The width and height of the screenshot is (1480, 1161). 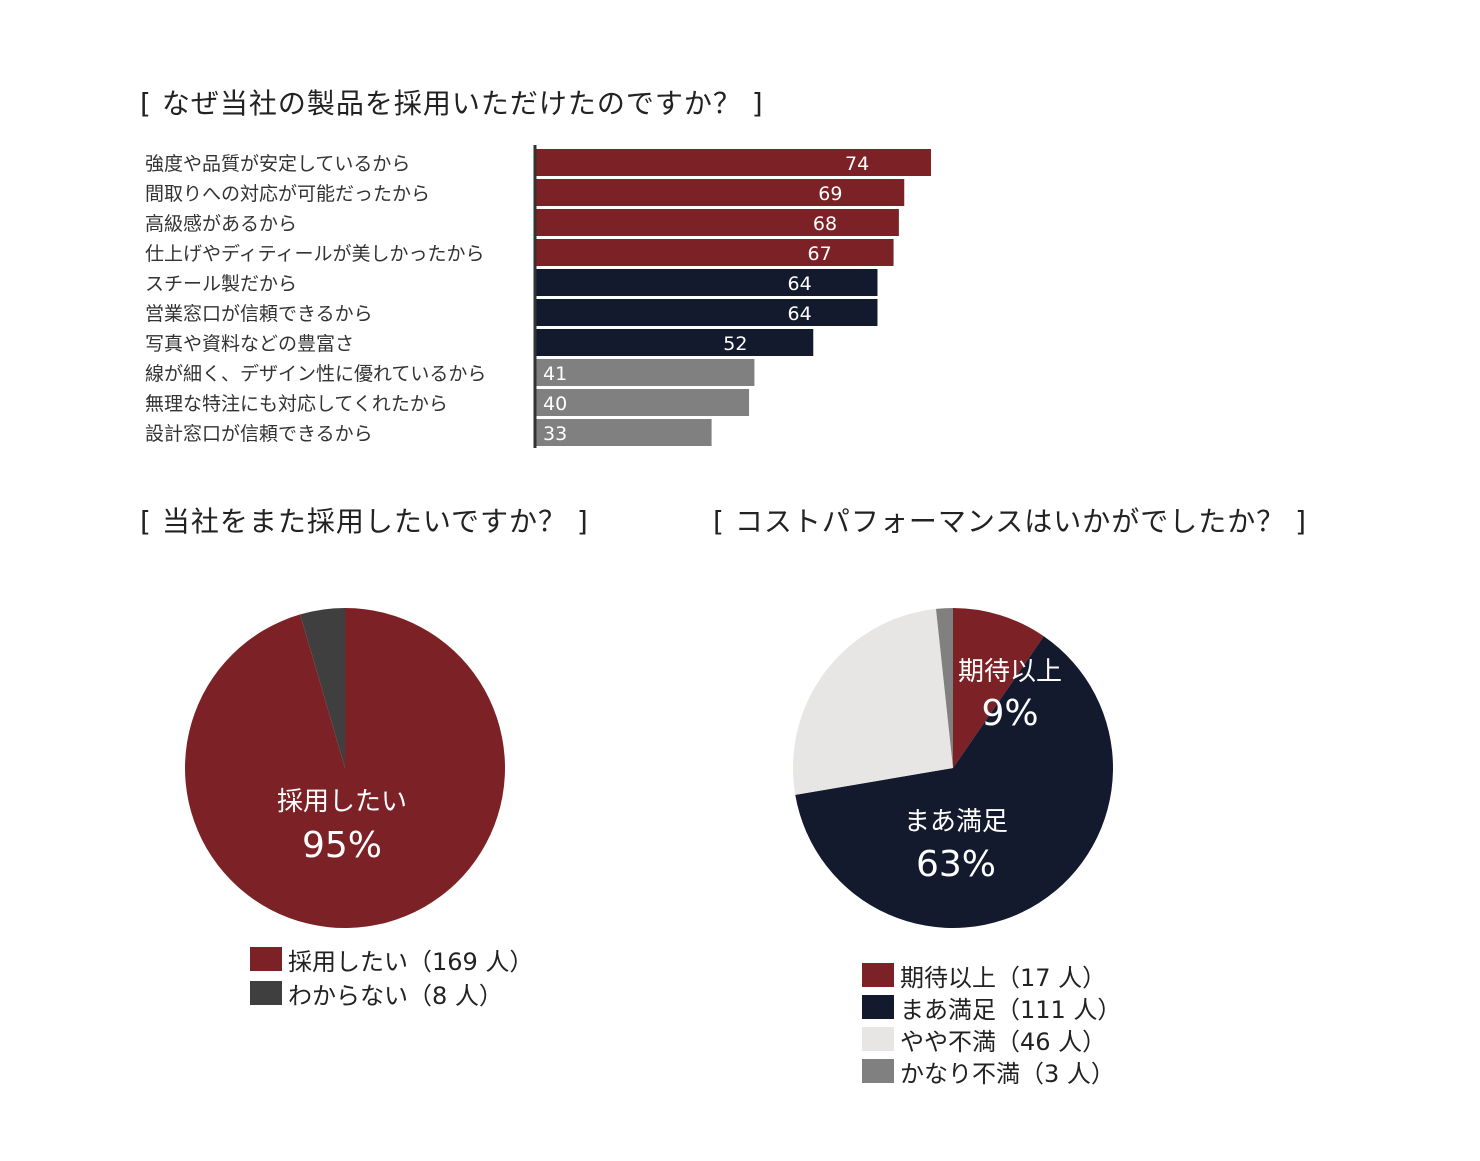 What do you see at coordinates (221, 224) in the screenshot?
I see `bar-category-label: 高級感があるから` at bounding box center [221, 224].